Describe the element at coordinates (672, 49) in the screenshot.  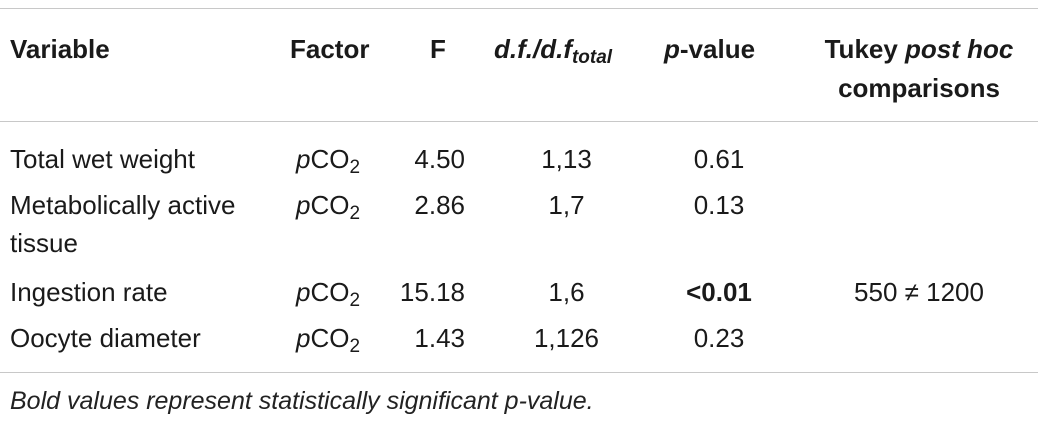
I see `header-p-prefix: p` at that location.